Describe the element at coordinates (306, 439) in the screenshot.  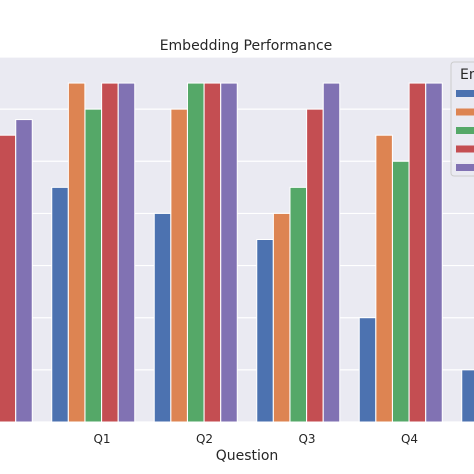
I see `x-tick-label: Q3` at that location.